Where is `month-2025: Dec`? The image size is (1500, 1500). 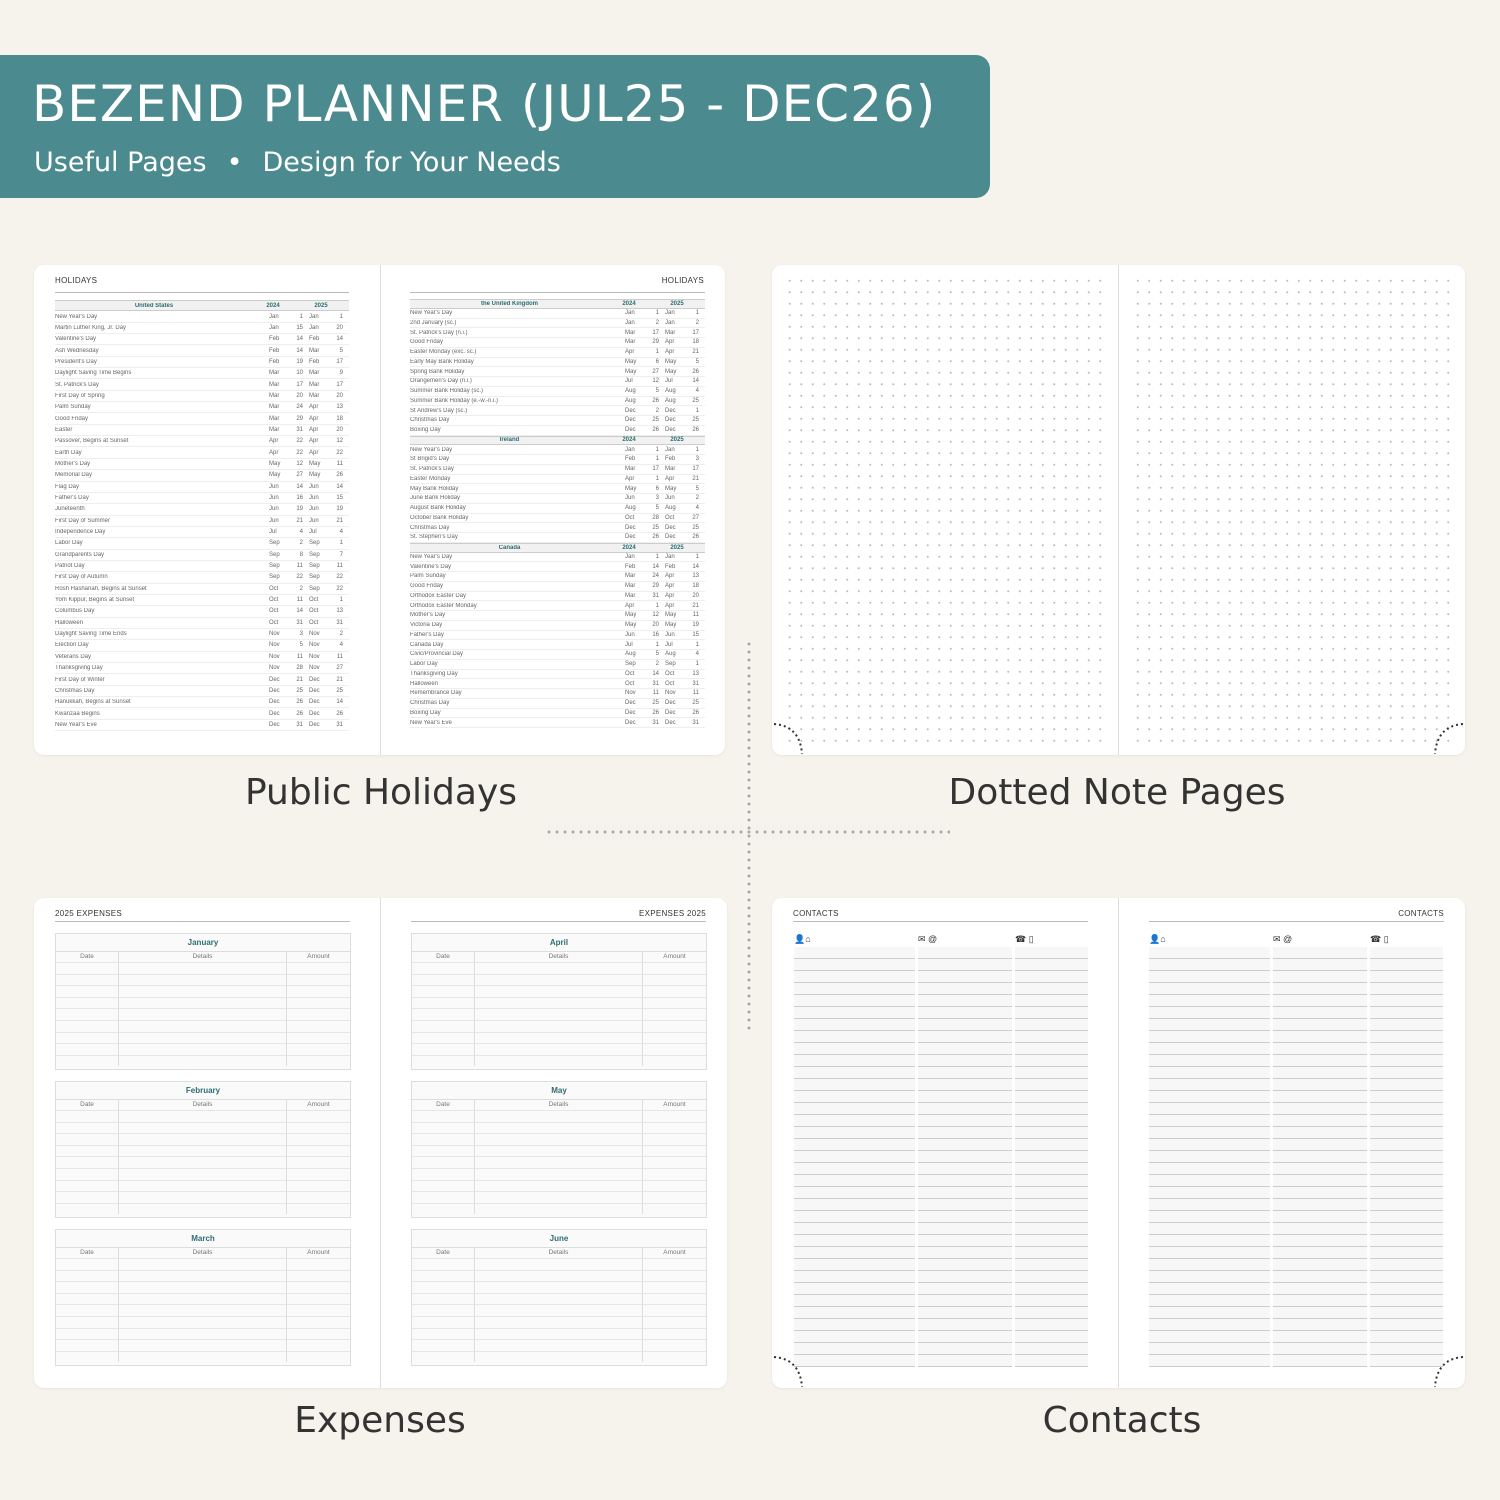 month-2025: Dec is located at coordinates (670, 712).